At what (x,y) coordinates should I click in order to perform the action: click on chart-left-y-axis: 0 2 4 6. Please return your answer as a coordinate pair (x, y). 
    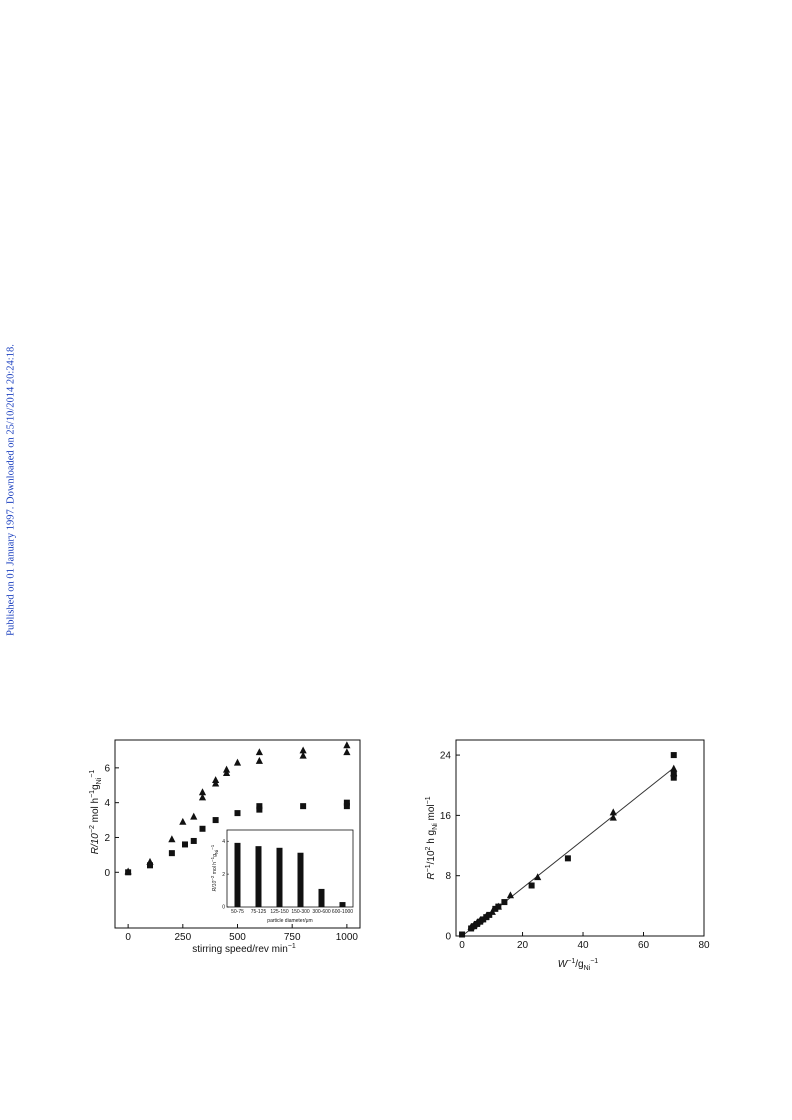
    Looking at the image, I should click on (111, 821).